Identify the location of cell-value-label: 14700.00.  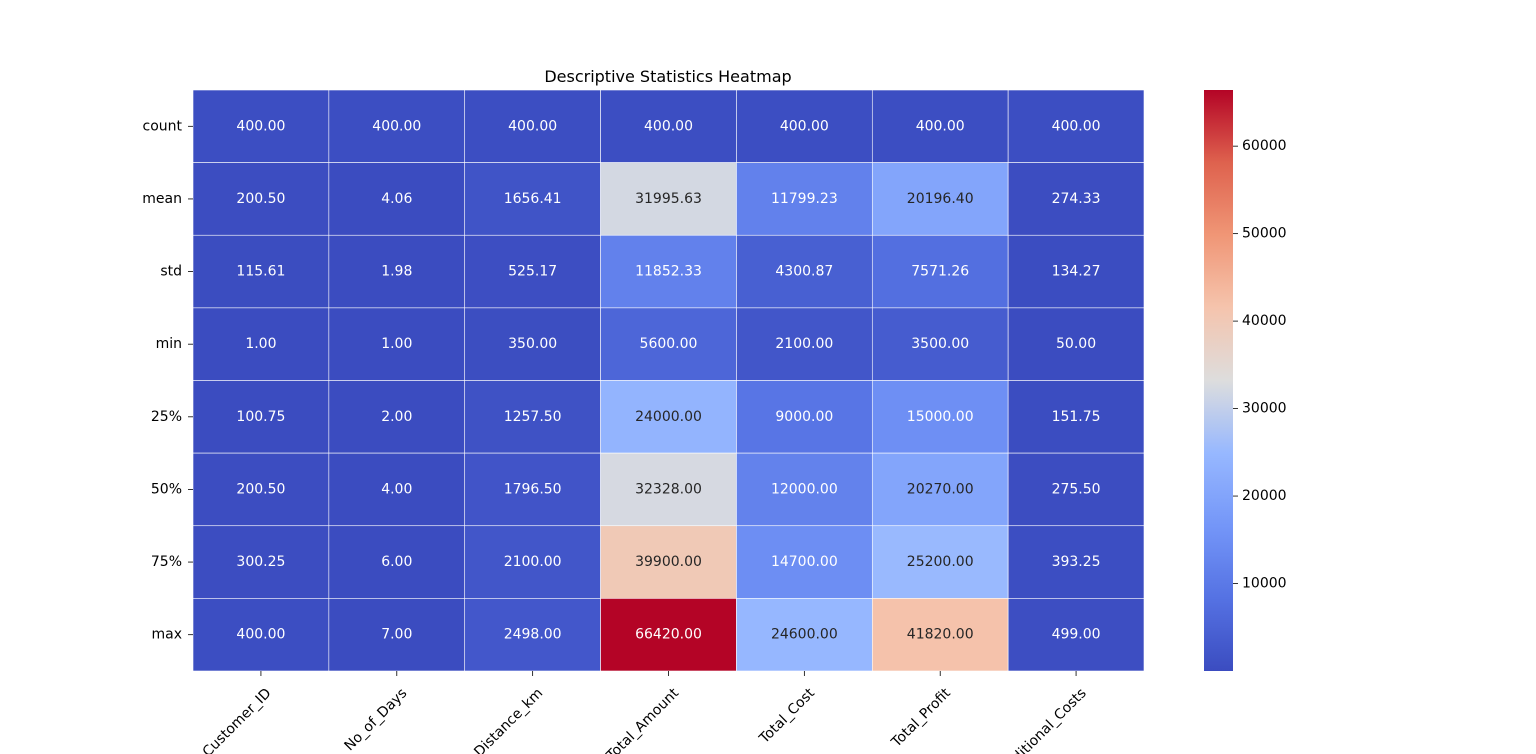
(804, 562).